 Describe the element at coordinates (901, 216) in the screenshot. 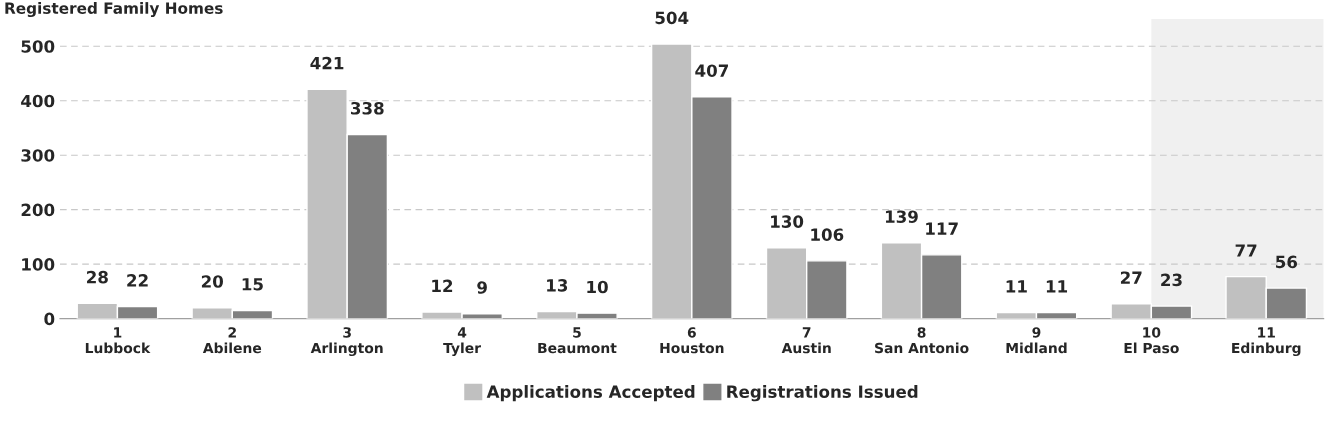

I see `data-label: 139` at that location.